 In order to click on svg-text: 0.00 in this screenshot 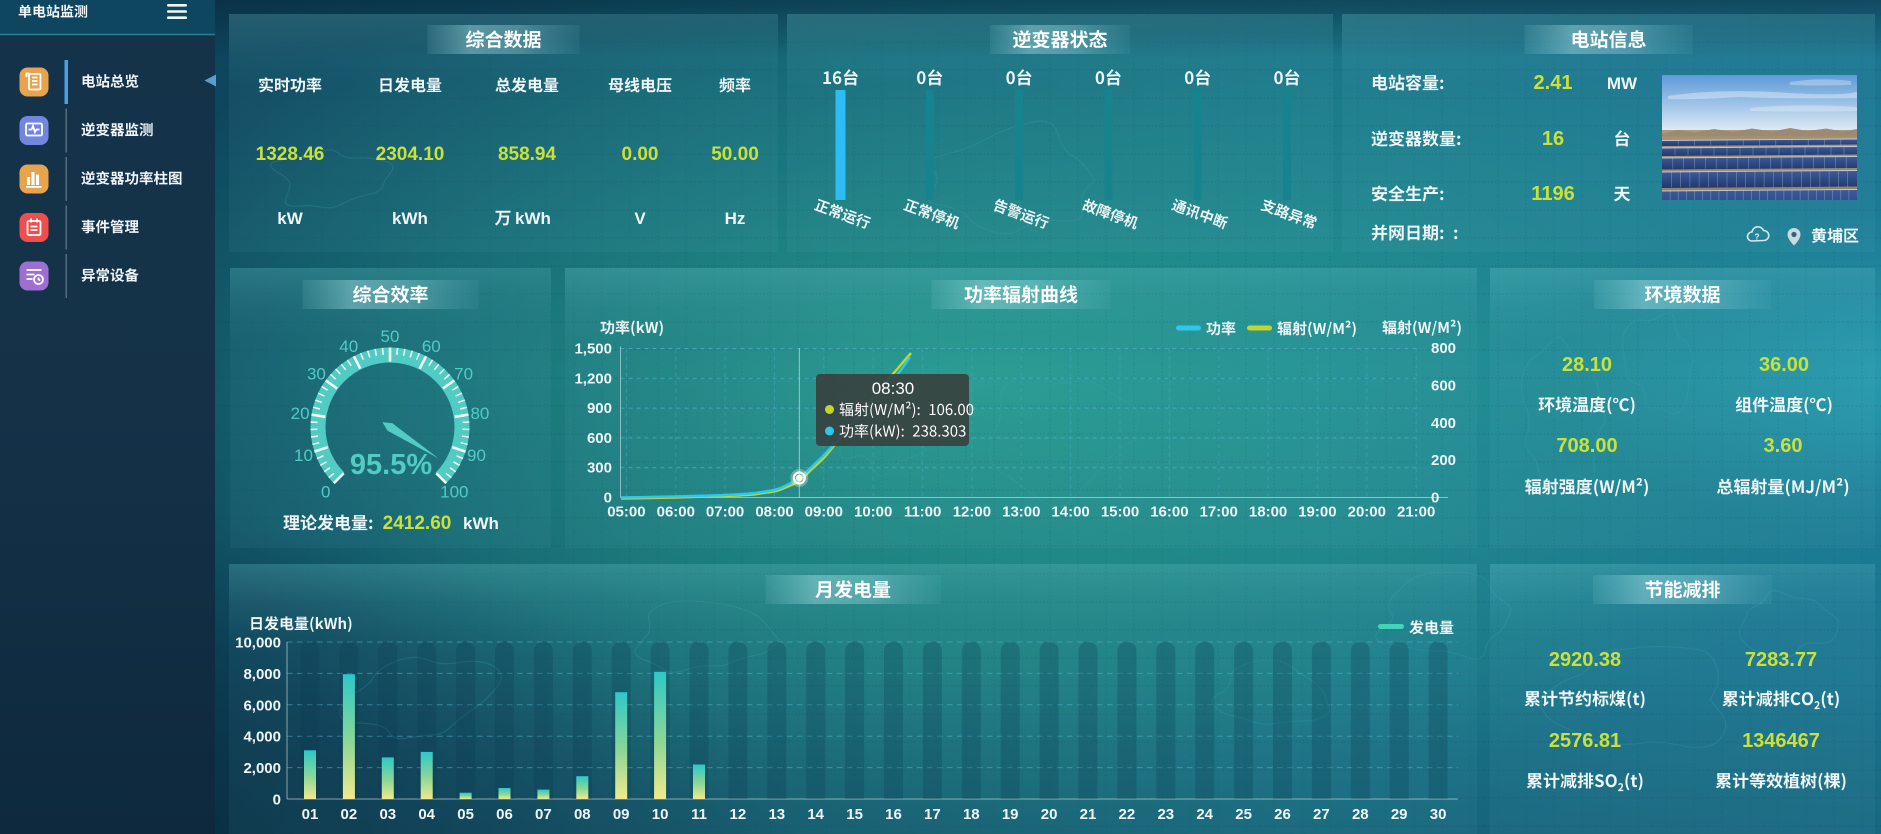, I will do `click(640, 154)`.